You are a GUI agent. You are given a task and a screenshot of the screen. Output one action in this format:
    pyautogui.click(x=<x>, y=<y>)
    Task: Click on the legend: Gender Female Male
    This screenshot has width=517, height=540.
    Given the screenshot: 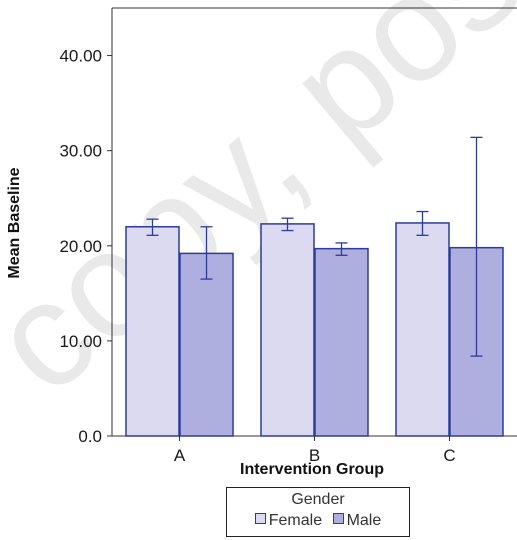 What is the action you would take?
    pyautogui.click(x=318, y=512)
    